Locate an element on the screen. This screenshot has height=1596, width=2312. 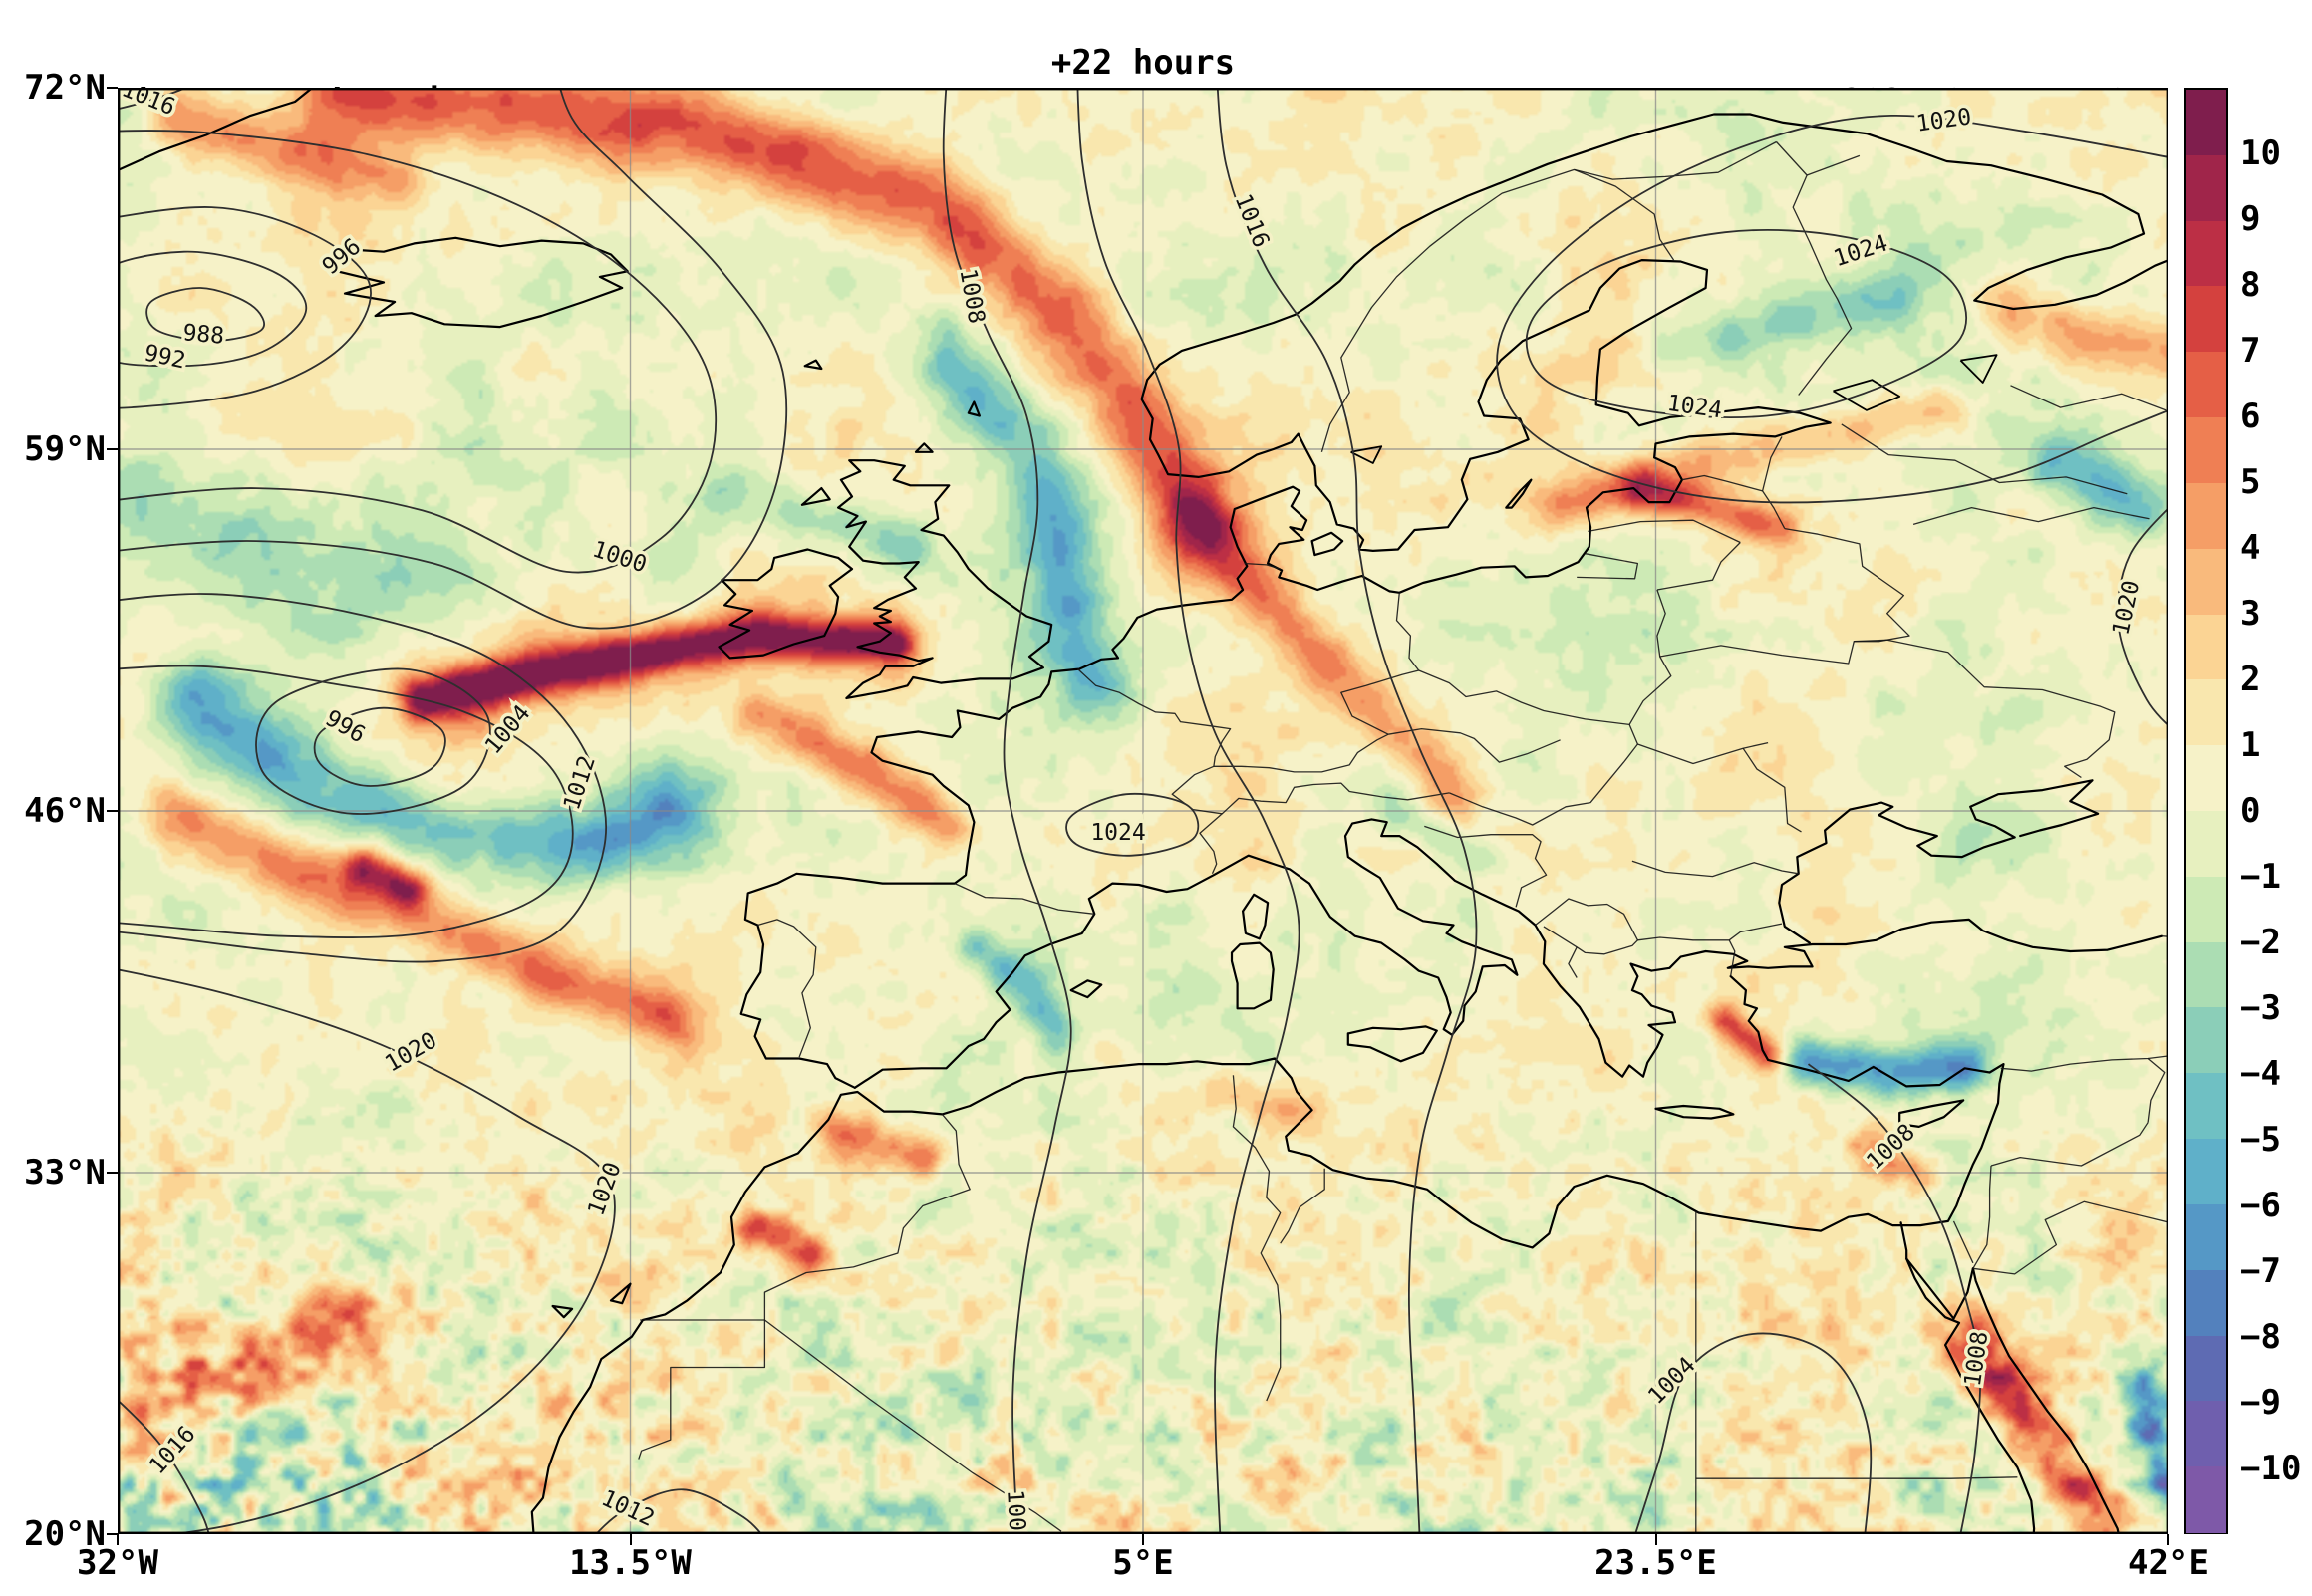
colorbar-tick-label: 10 is located at coordinates (2260, 153).